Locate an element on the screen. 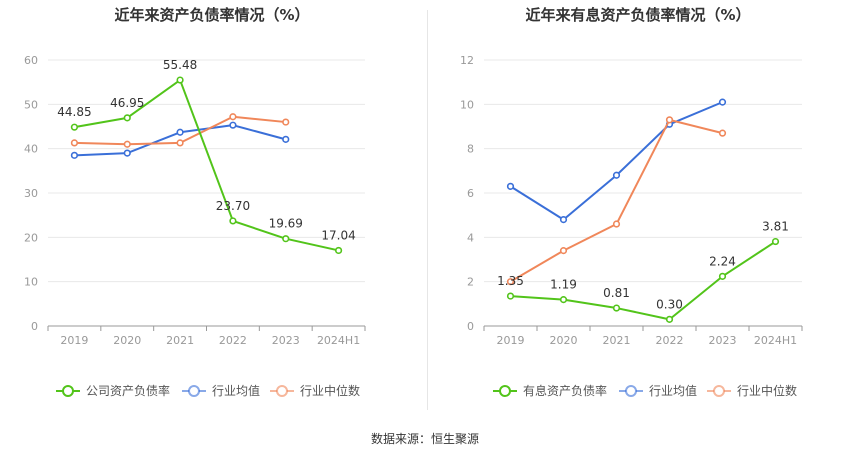  y-tick-label: 40 is located at coordinates (31, 149).